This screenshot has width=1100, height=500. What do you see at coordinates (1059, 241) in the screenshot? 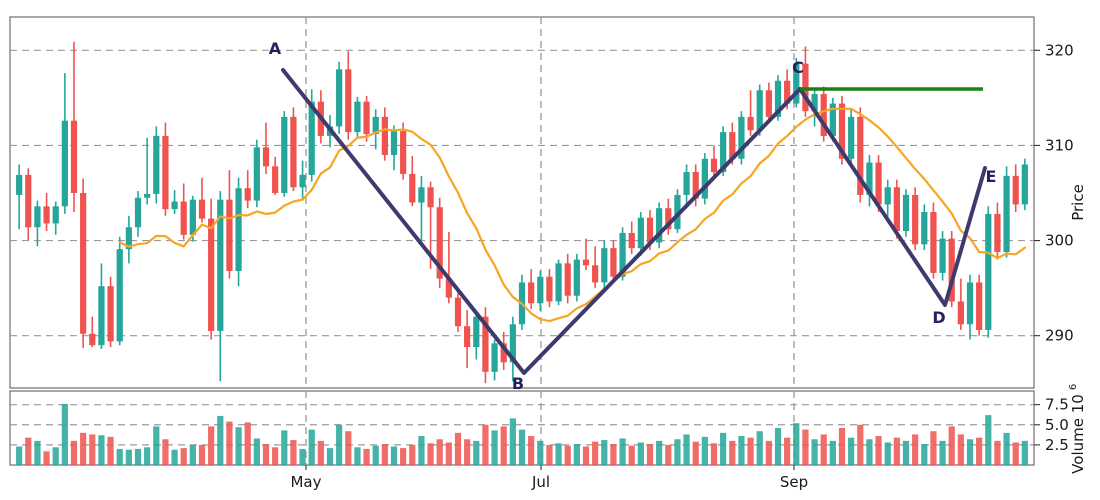
I see `price-tick-label: 300` at bounding box center [1059, 241].